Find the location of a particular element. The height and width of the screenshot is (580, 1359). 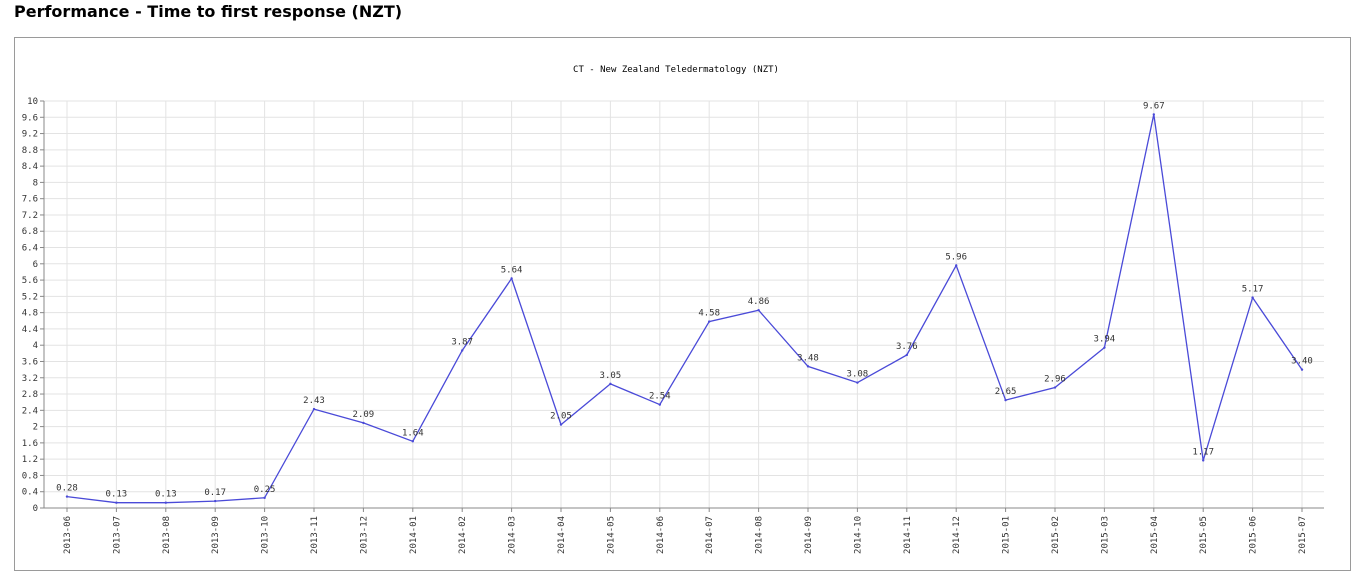

data-label: 2.43 is located at coordinates (314, 401).